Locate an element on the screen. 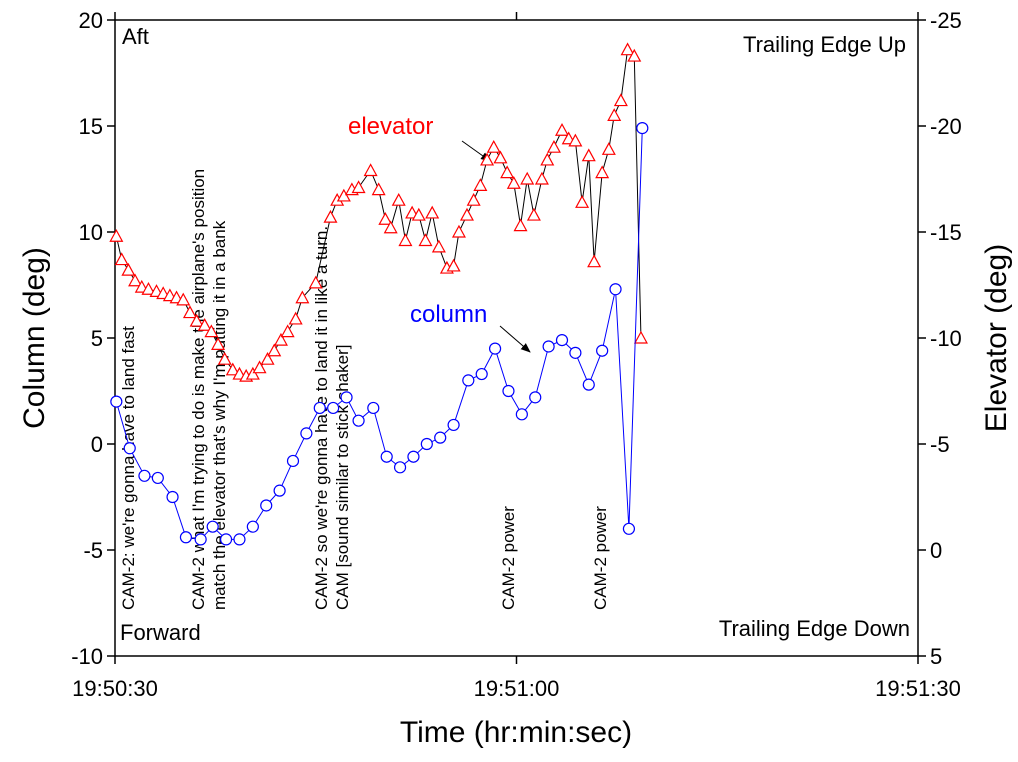 This screenshot has height=762, width=1018. y2-axis-title: Elevator (deg) is located at coordinates (996, 338).